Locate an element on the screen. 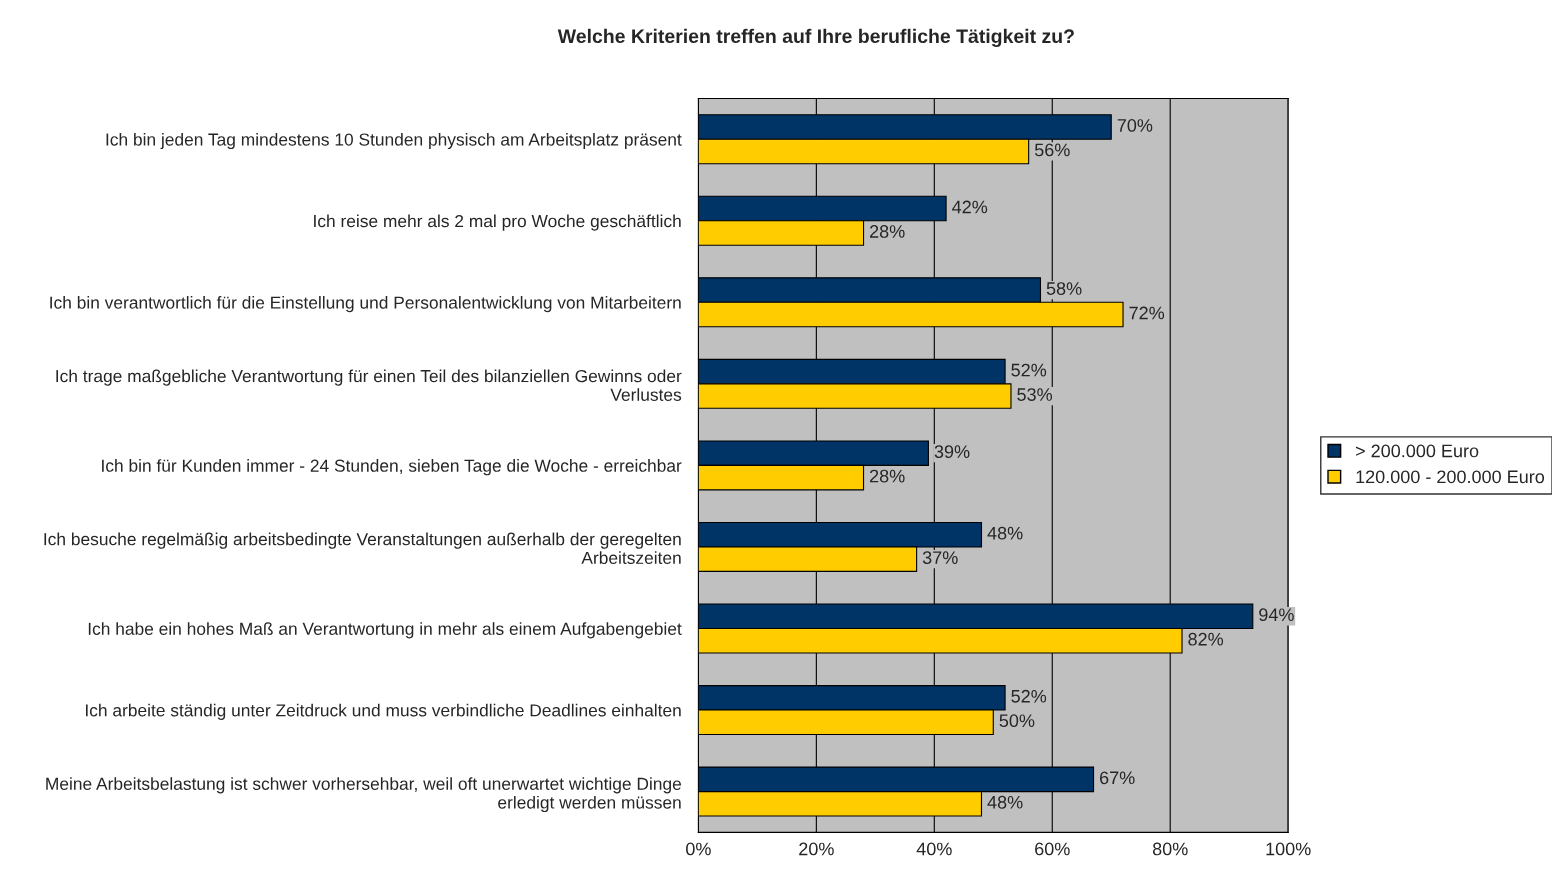 The image size is (1552, 895). y-tick-label: Ich arbeite ständig unter Zeitdruck und muss verbindliche Deadlines einhalten is located at coordinates (383, 711).